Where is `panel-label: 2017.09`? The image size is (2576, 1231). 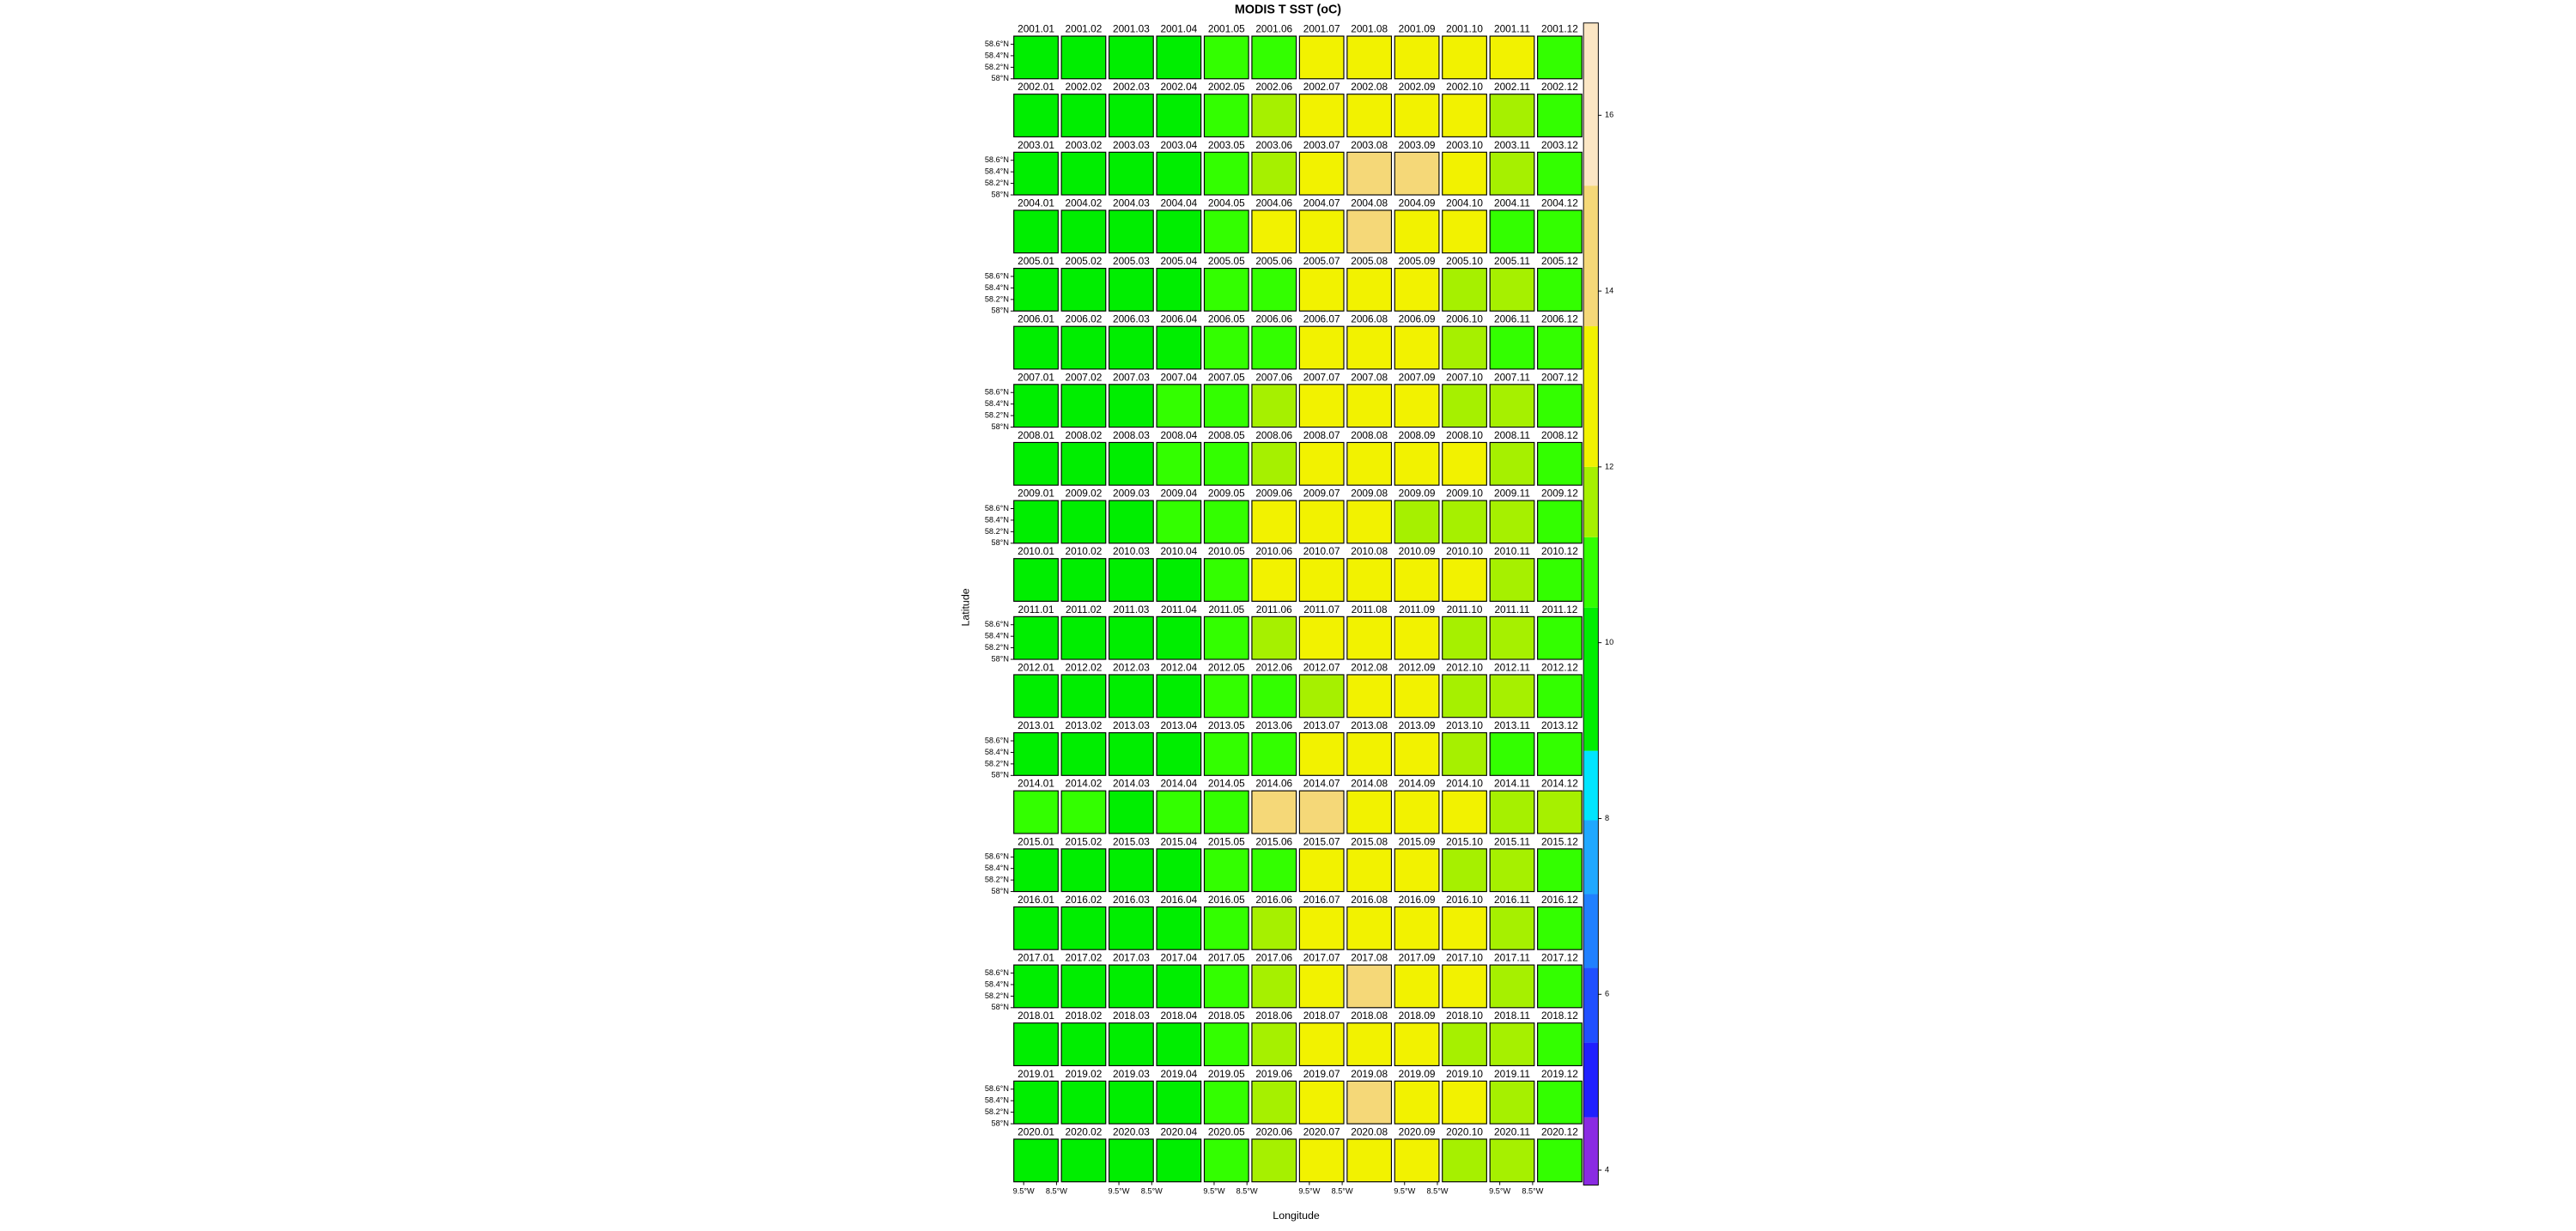 panel-label: 2017.09 is located at coordinates (1418, 958).